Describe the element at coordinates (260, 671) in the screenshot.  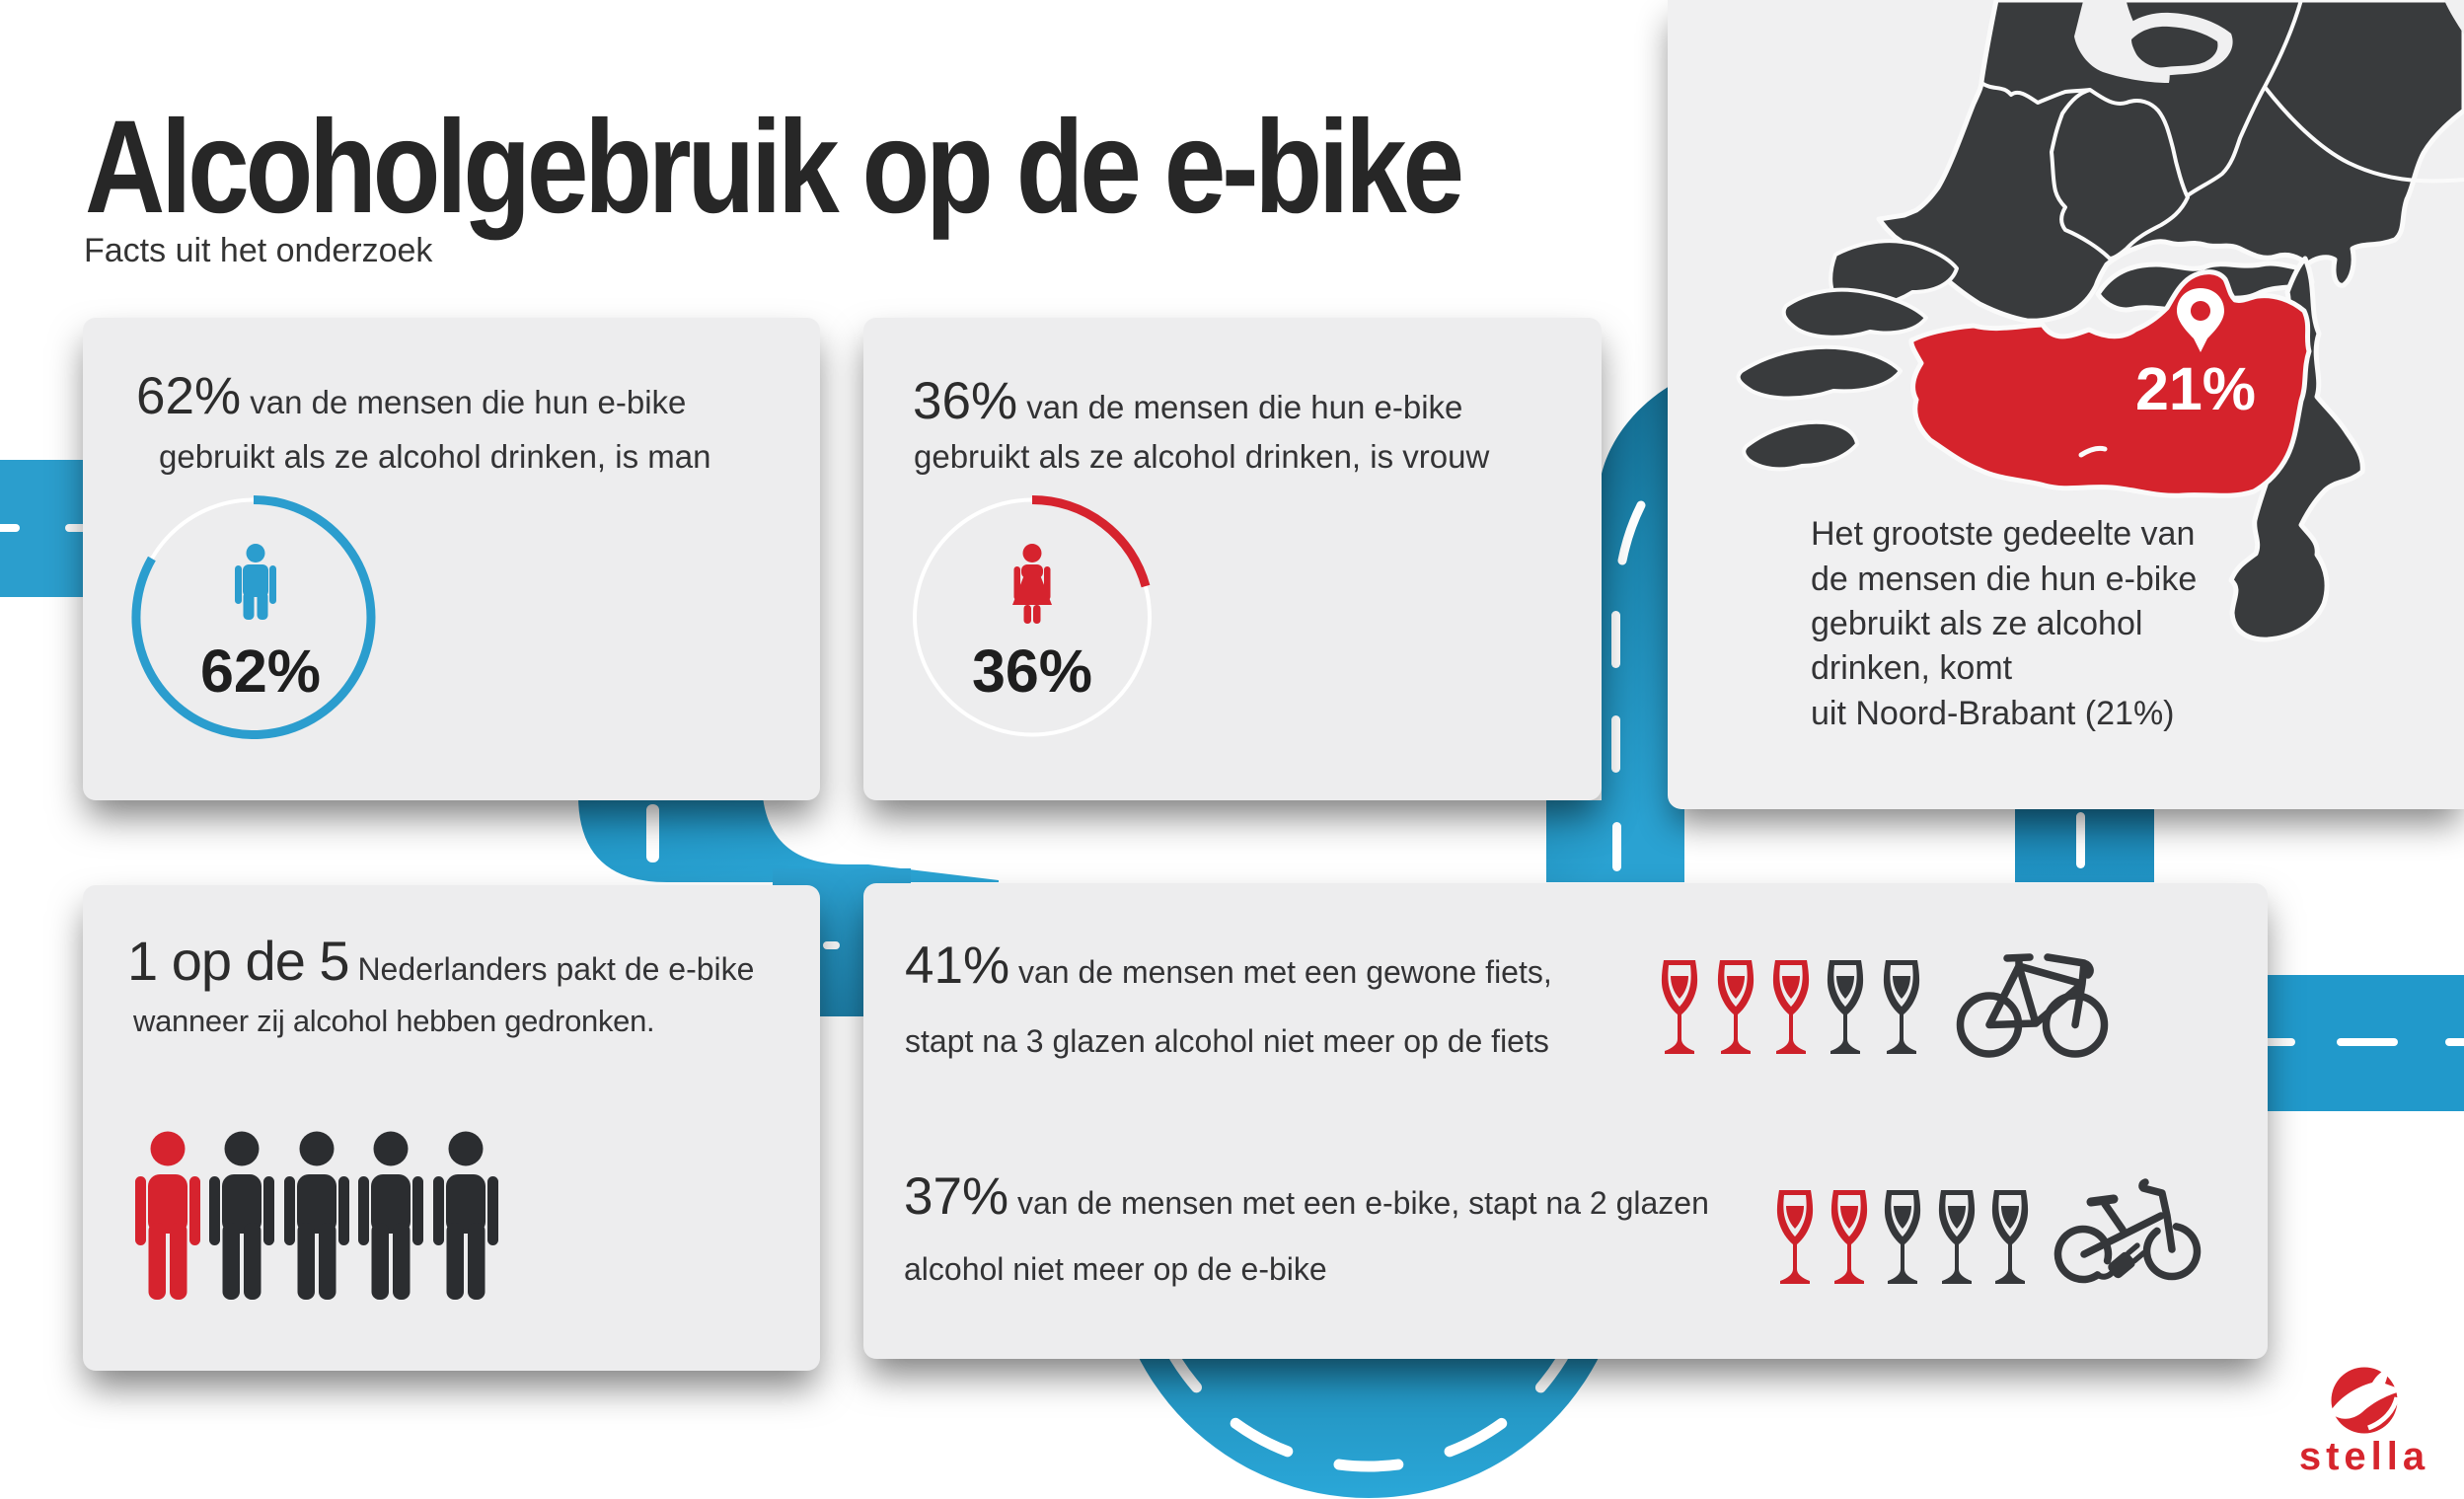
I see `svg-text: 62%` at that location.